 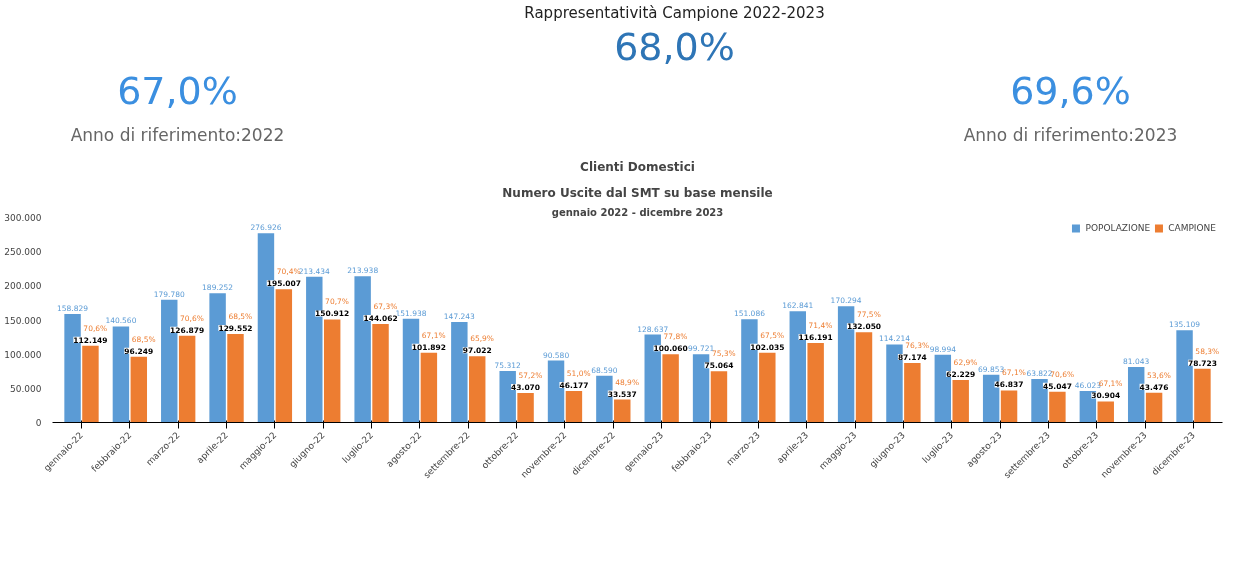 I want to click on y-tick-label: 250.000, so click(x=23, y=252).